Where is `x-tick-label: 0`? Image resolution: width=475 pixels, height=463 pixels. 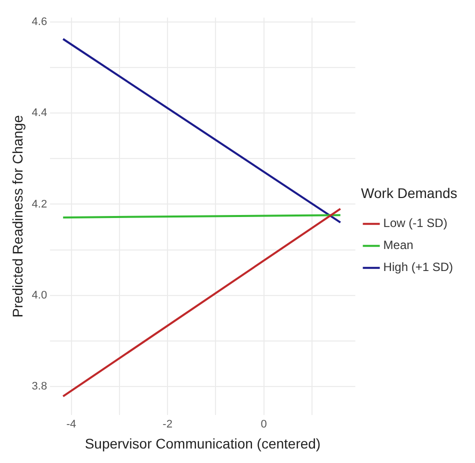 x-tick-label: 0 is located at coordinates (263, 424).